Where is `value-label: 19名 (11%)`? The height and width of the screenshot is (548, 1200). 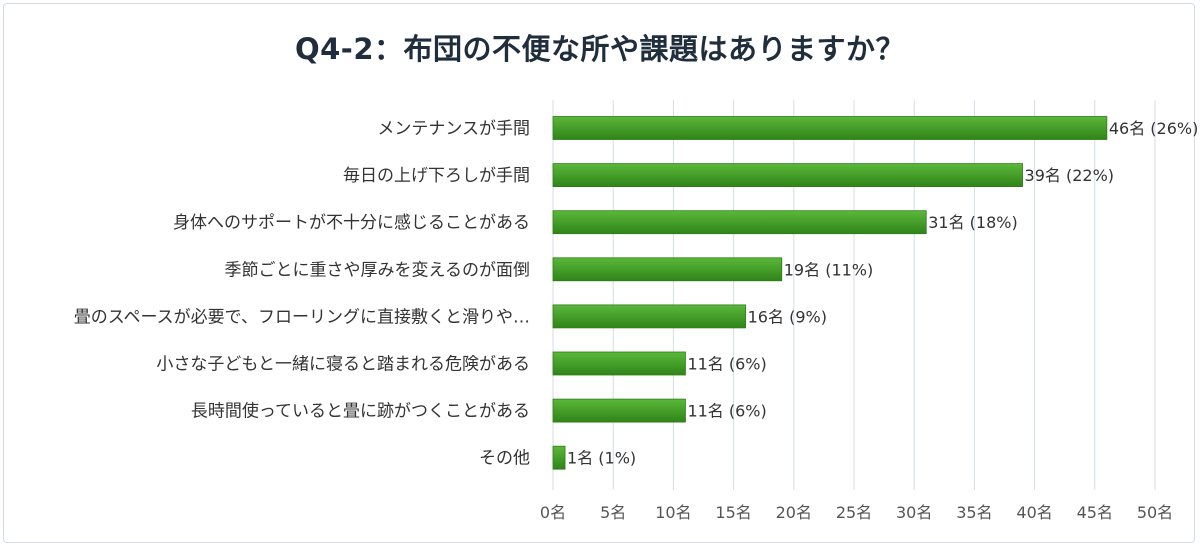
value-label: 19名 (11%) is located at coordinates (829, 269).